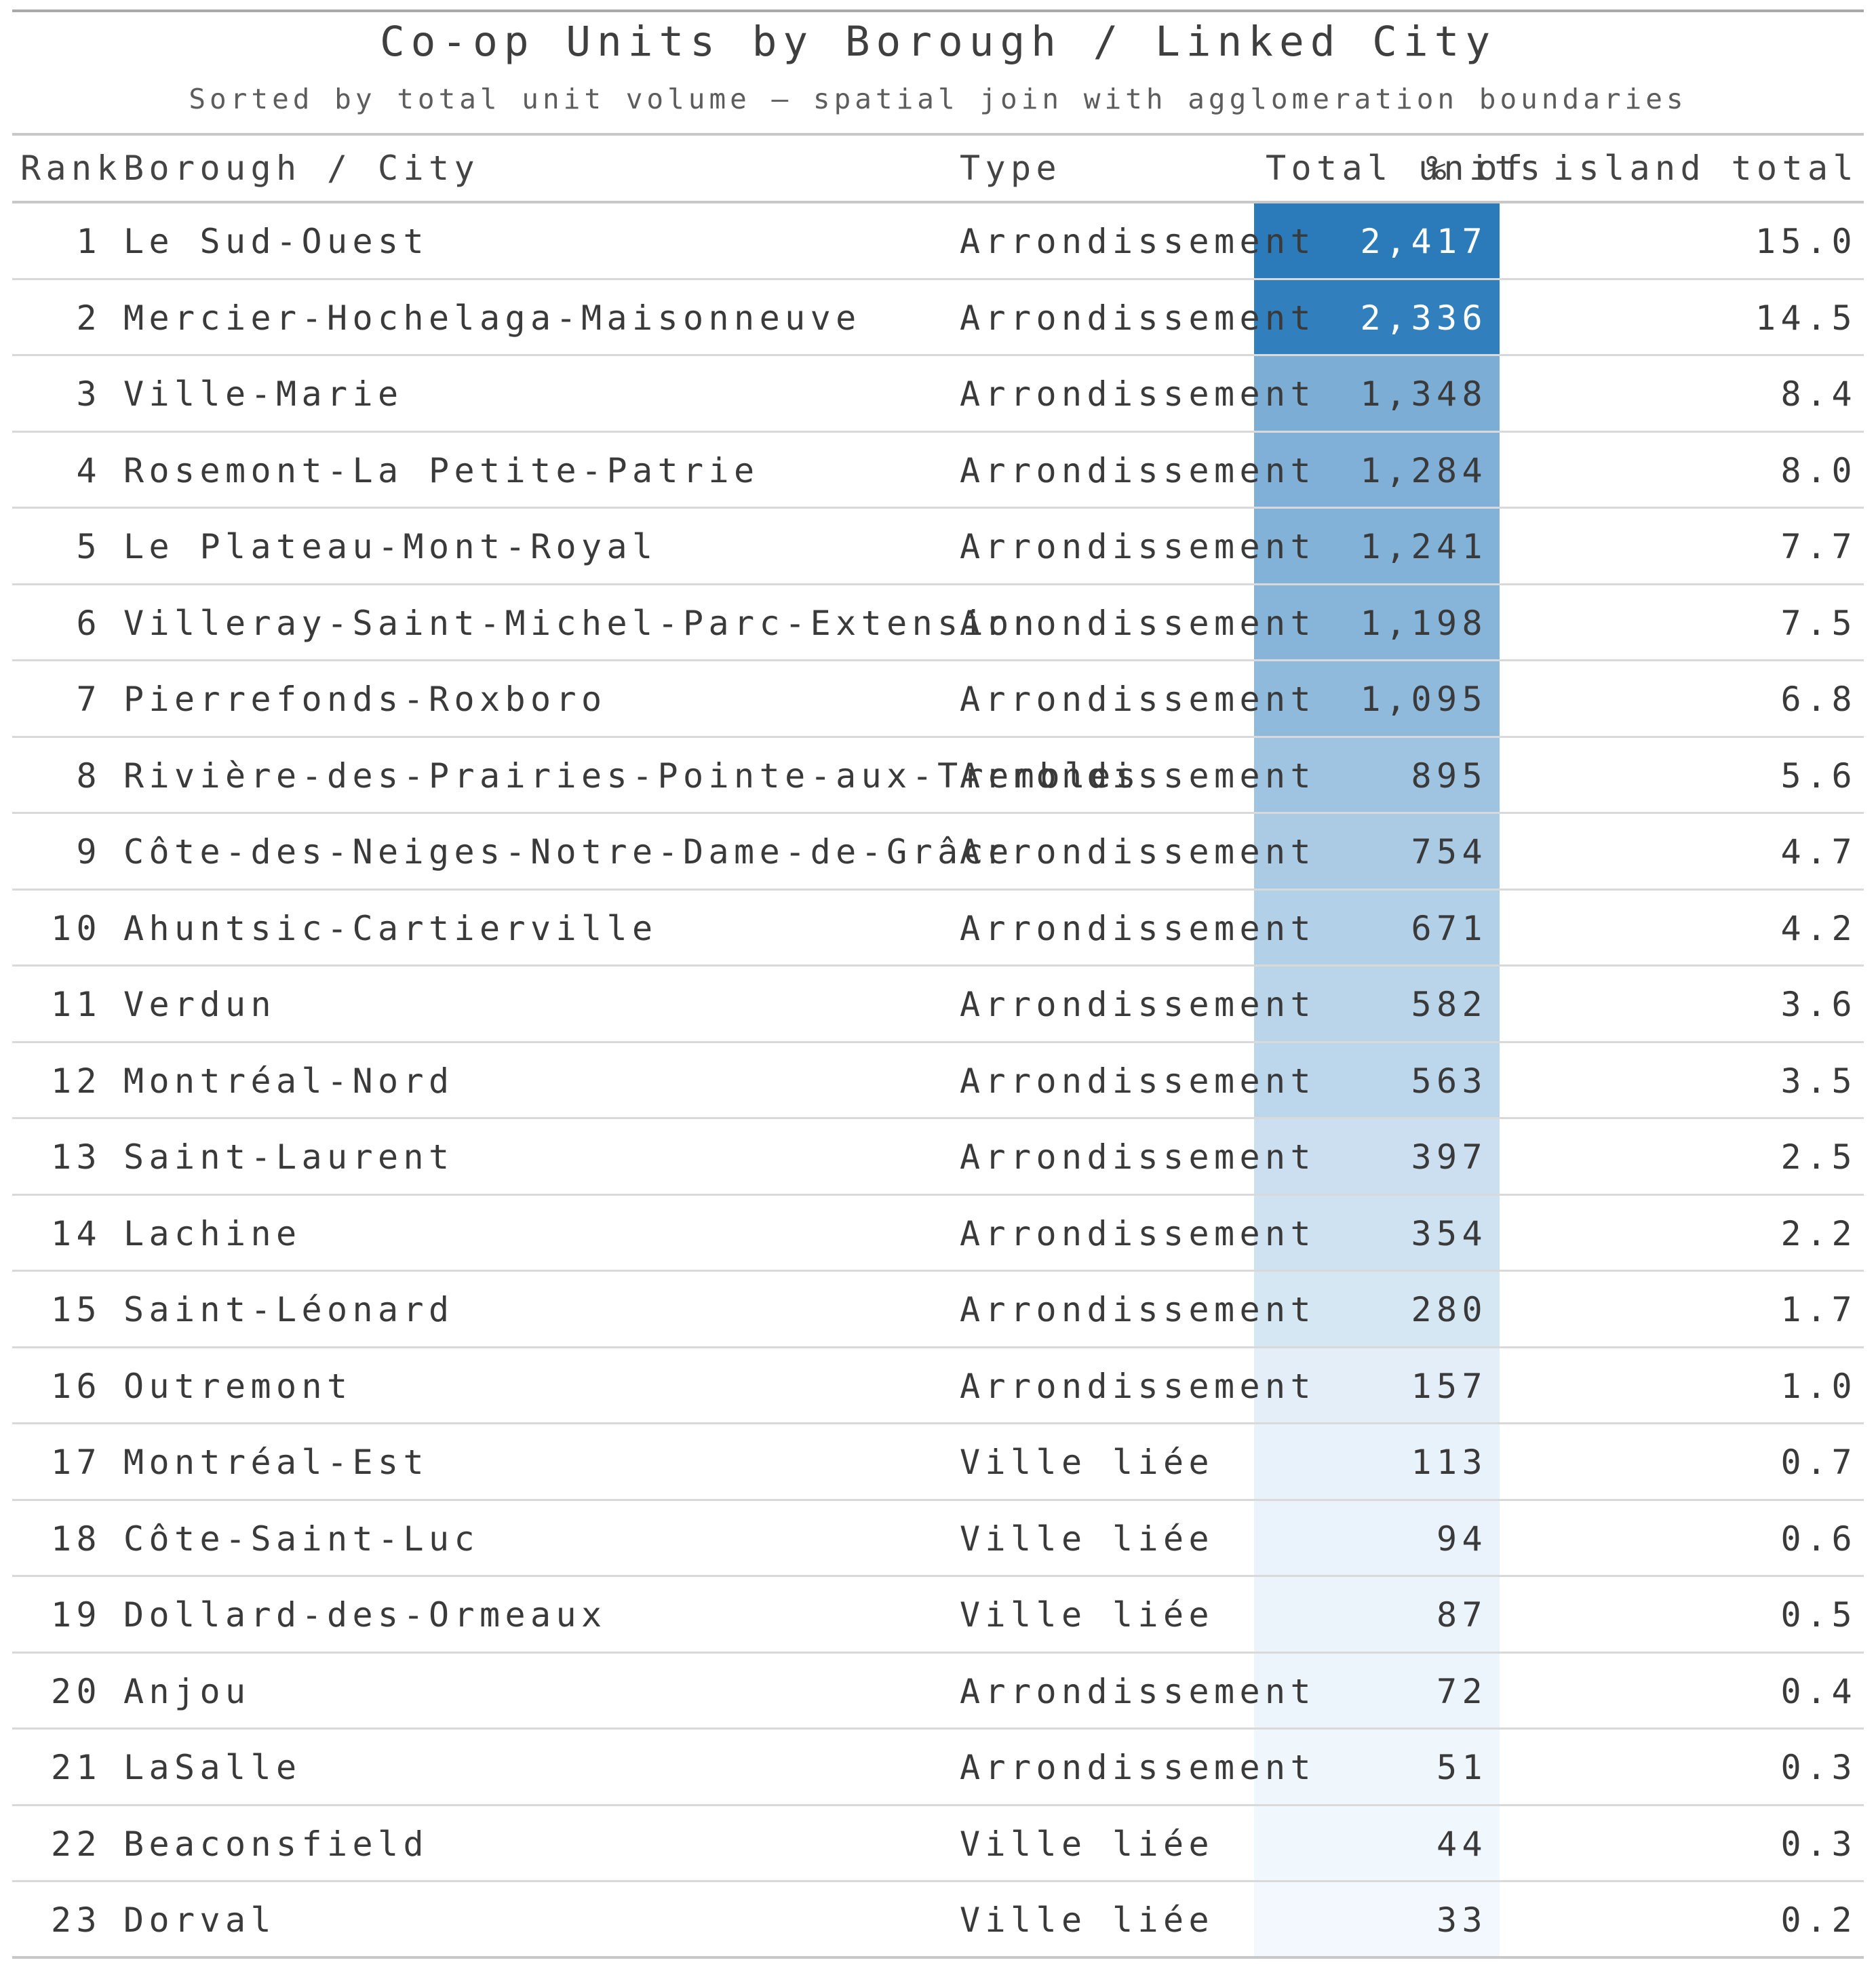  I want to click on header-bottom-rule, so click(938, 202).